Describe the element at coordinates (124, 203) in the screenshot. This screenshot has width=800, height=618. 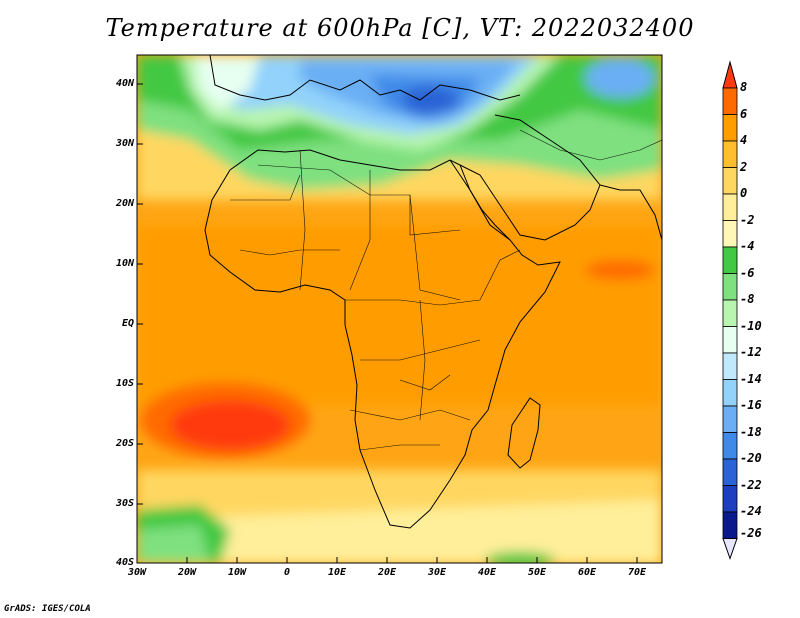
I see `y-tick-label: 20N` at that location.